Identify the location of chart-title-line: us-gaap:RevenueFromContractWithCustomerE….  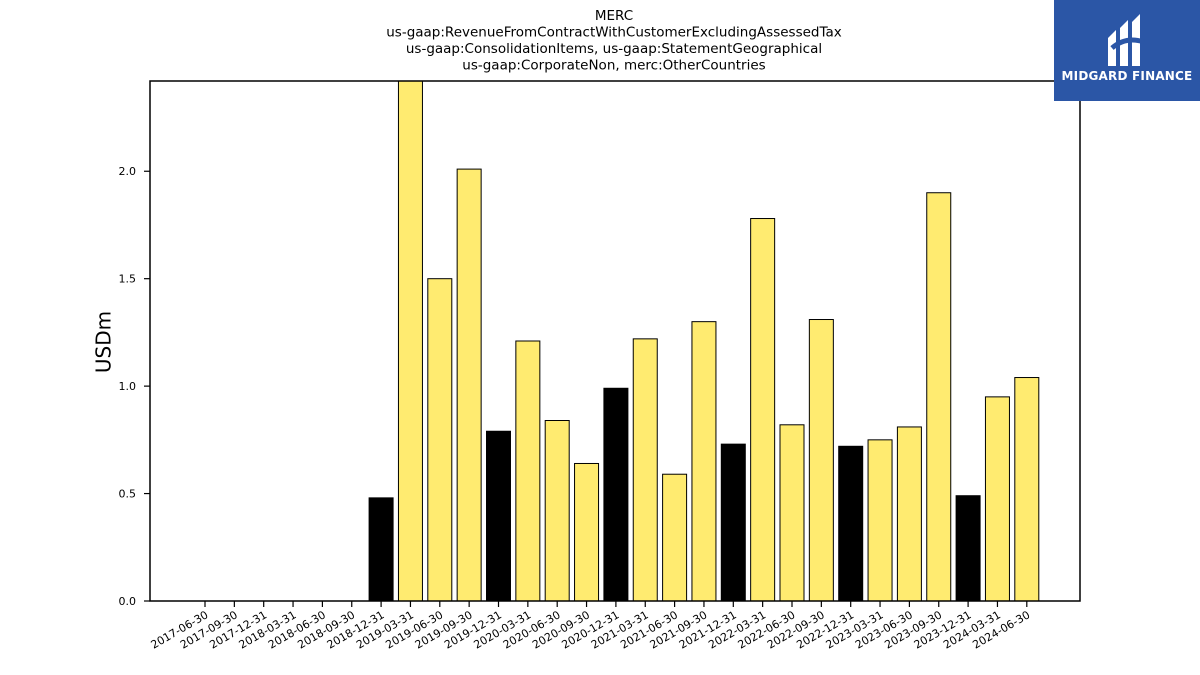
(614, 33).